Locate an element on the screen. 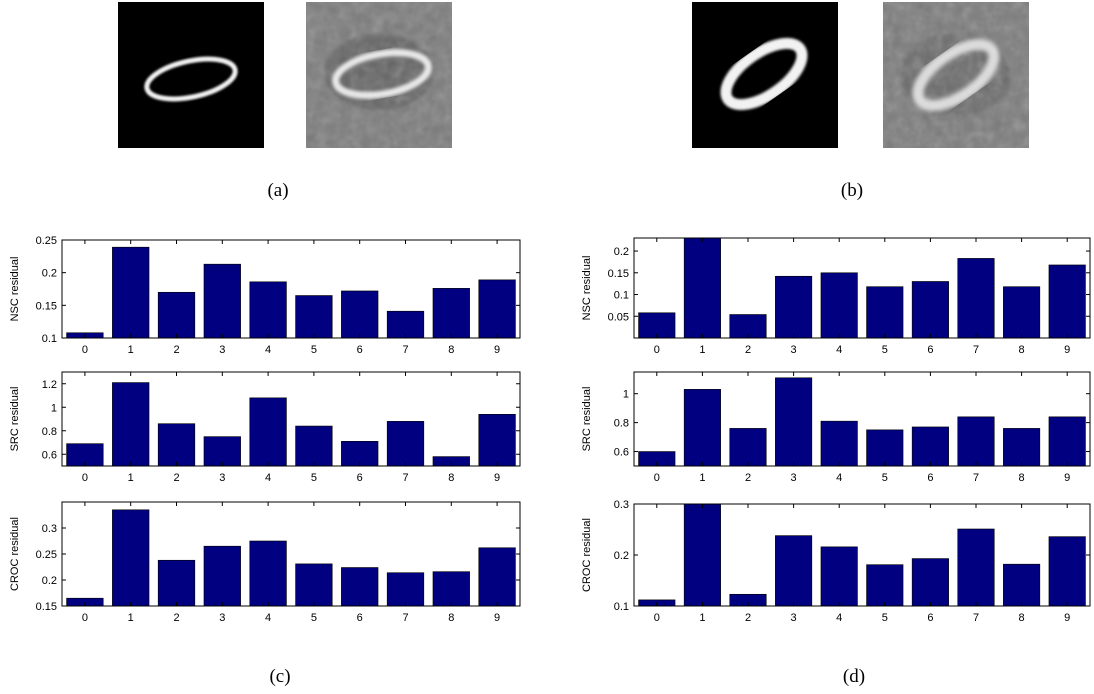 This screenshot has height=694, width=1094. panel-c-label: (c) is located at coordinates (280, 676).